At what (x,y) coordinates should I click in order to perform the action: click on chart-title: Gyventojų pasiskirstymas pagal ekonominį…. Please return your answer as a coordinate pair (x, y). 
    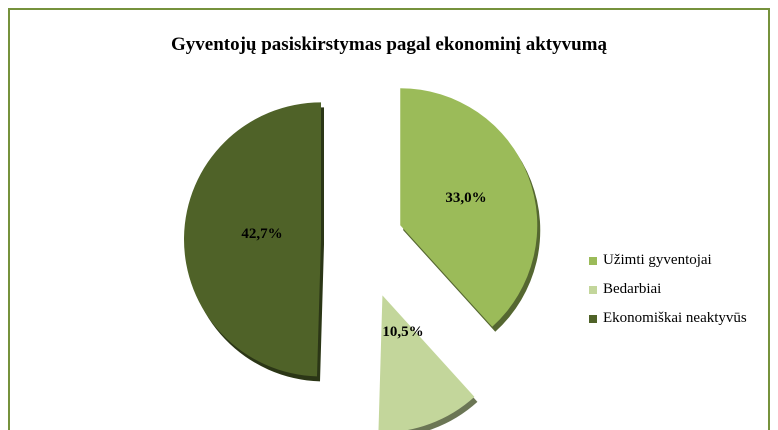
    Looking at the image, I should click on (388, 44).